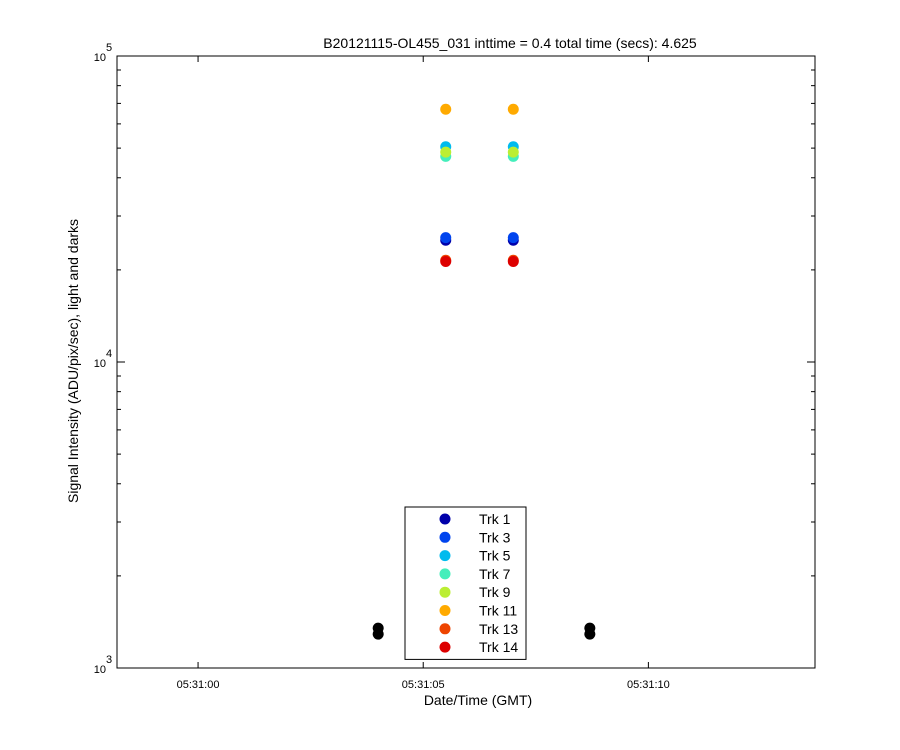 Image resolution: width=900 pixels, height=750 pixels. Describe the element at coordinates (109, 354) in the screenshot. I see `y-tick-label-exponent: 4` at that location.